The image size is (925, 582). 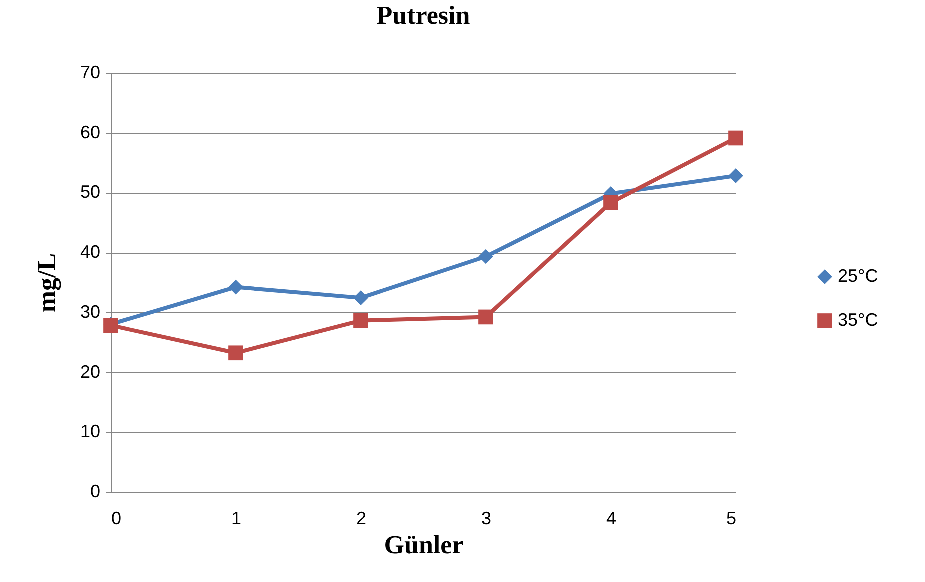 What do you see at coordinates (423, 15) in the screenshot?
I see `chart-title: Putresin` at bounding box center [423, 15].